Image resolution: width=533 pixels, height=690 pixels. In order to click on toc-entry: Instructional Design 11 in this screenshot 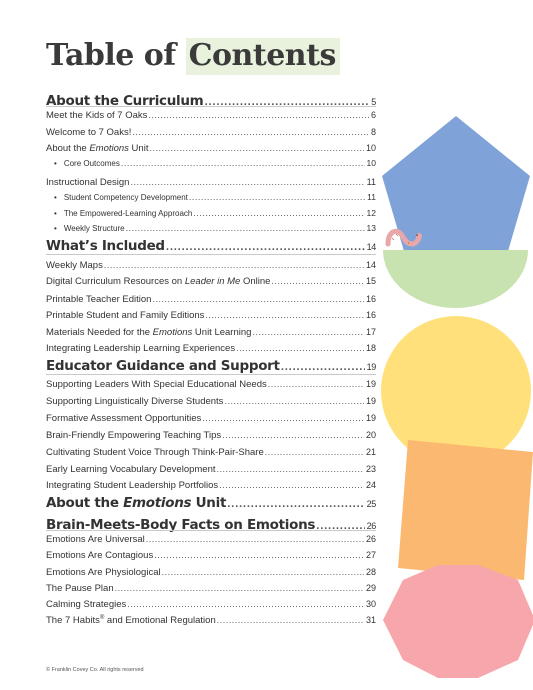, I will do `click(211, 182)`.